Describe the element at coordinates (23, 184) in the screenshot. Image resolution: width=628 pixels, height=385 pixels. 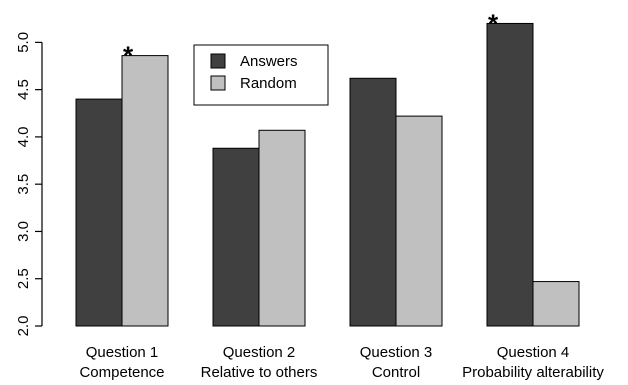
I see `y-tick-label: 3.5` at that location.